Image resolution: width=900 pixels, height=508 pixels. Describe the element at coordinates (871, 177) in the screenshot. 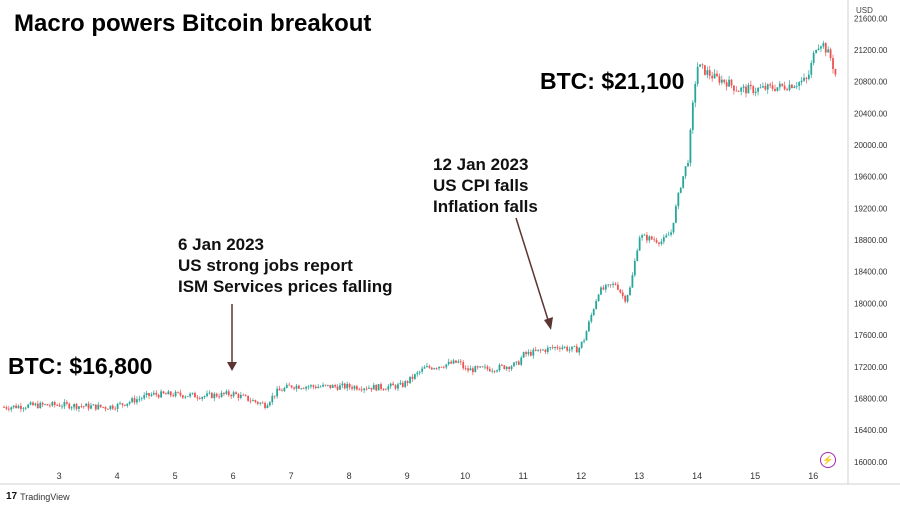

I see `y-tick-label: 19600.00` at that location.